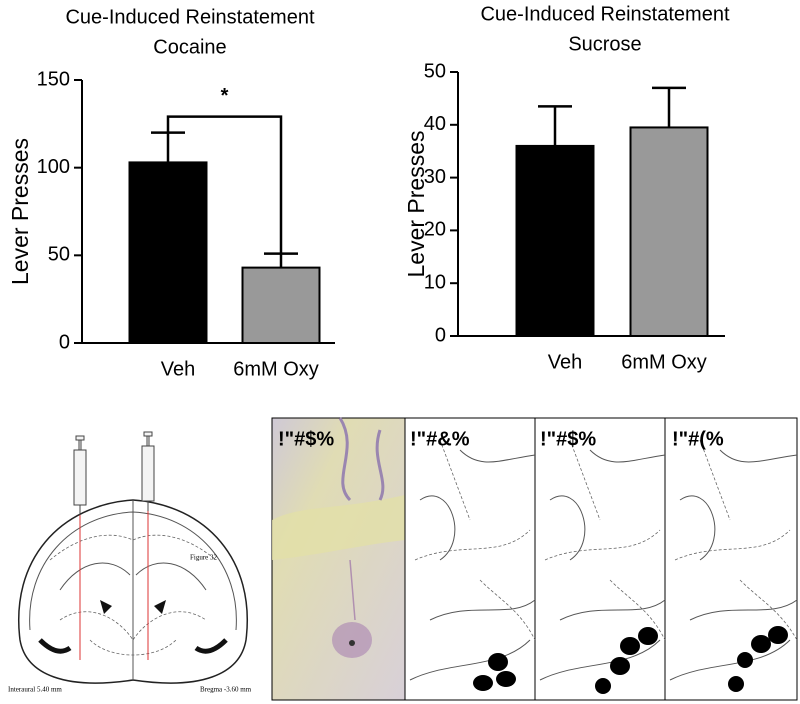 The height and width of the screenshot is (704, 800). I want to click on chart-subtitle: Sucrose, so click(604, 44).